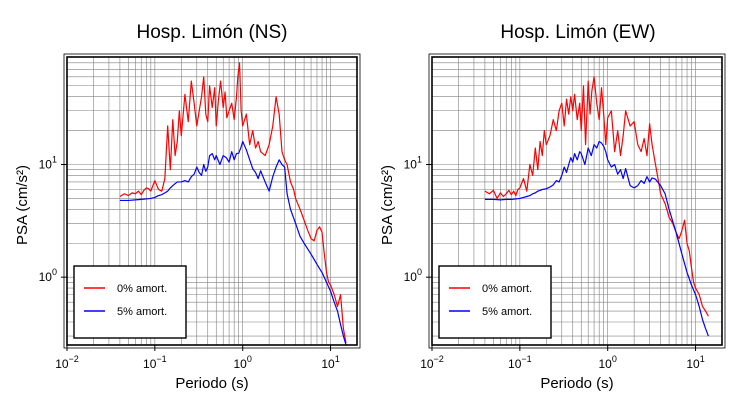 The width and height of the screenshot is (730, 400). I want to click on chart-title: Hosp. Limón (NS), so click(212, 32).